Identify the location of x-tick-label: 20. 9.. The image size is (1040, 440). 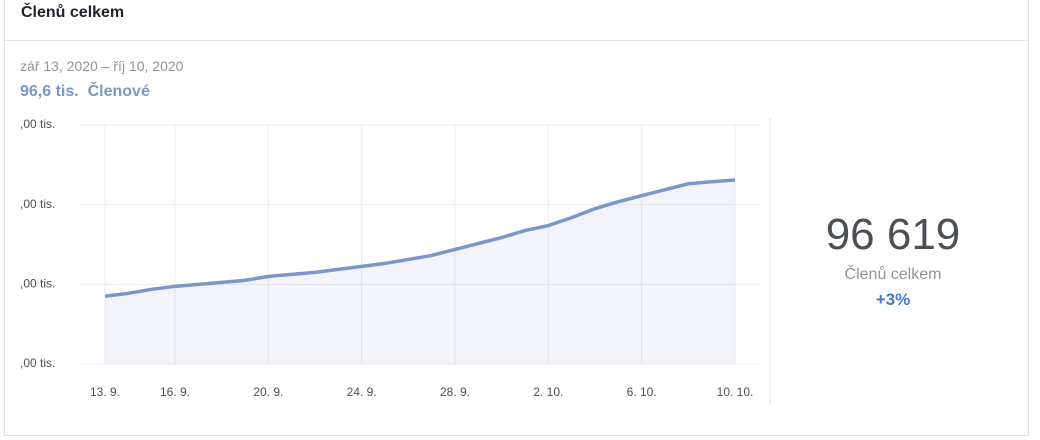
(268, 392).